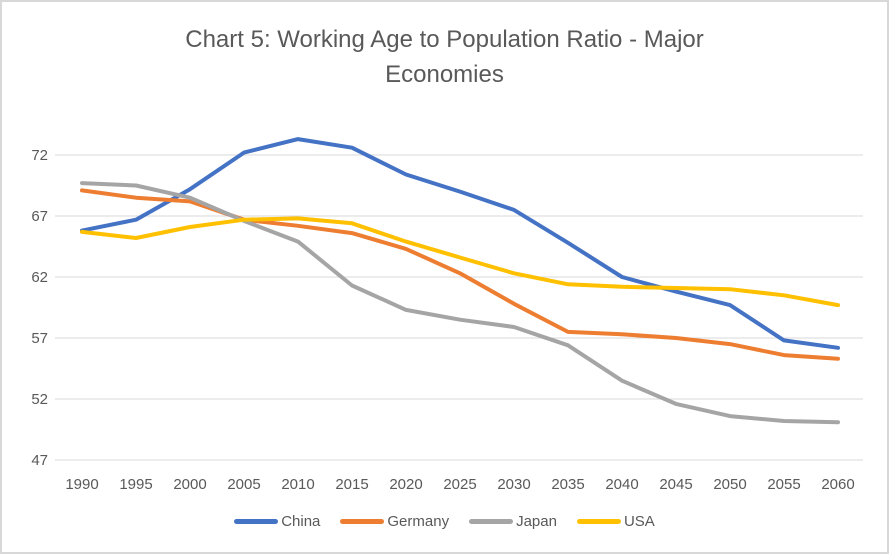  What do you see at coordinates (301, 521) in the screenshot?
I see `legend-label-china: China` at bounding box center [301, 521].